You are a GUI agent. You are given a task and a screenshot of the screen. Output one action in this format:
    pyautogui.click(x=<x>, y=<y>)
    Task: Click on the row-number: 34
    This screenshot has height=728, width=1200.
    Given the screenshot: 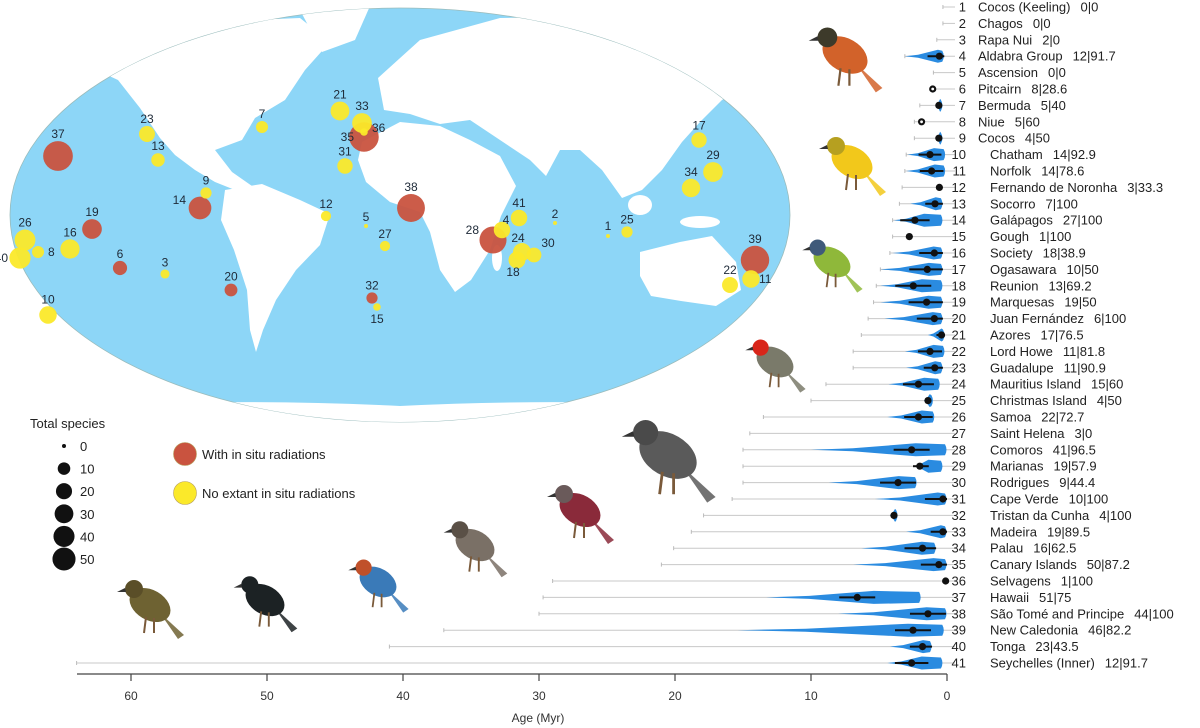 What is the action you would take?
    pyautogui.click(x=959, y=548)
    